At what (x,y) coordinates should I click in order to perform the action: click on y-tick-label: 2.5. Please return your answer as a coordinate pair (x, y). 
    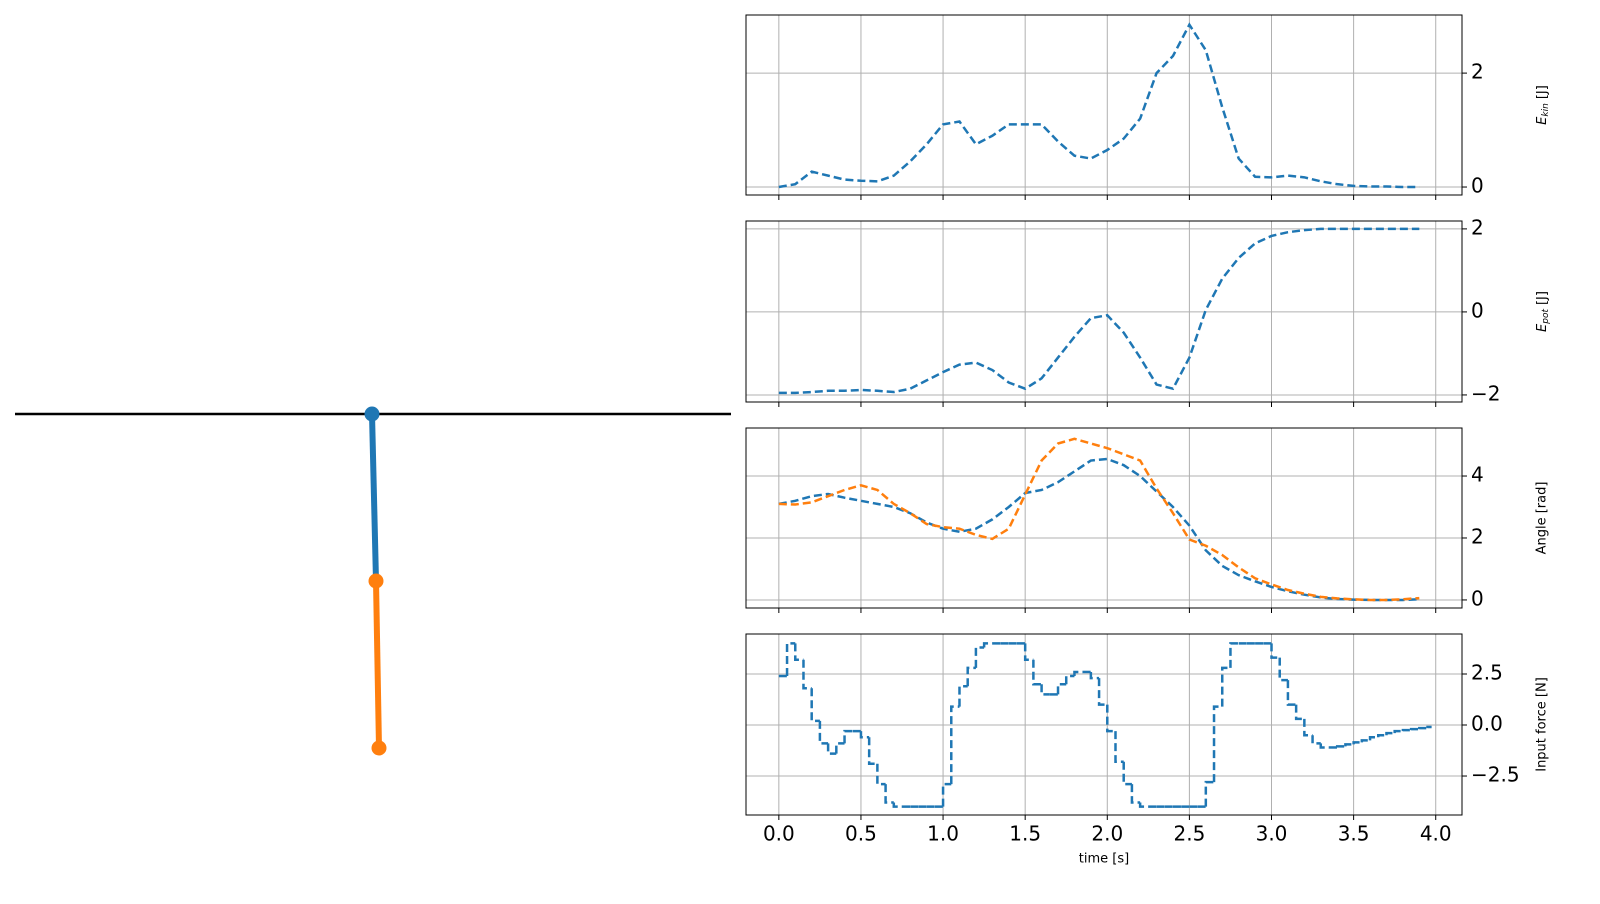
    Looking at the image, I should click on (1487, 672).